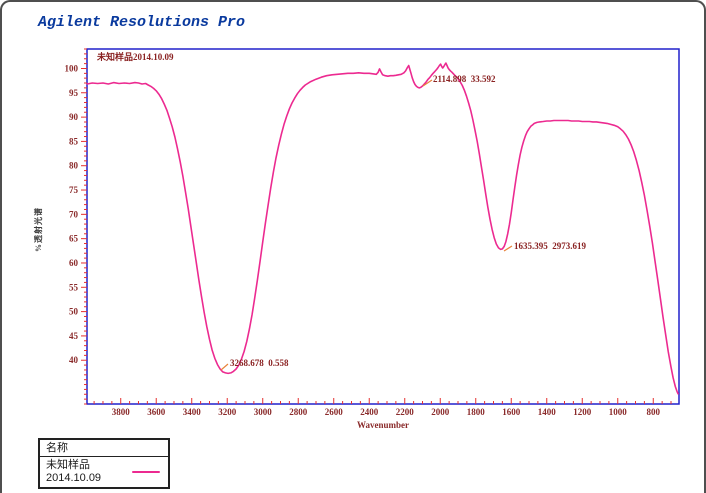 The width and height of the screenshot is (706, 493). Describe the element at coordinates (369, 412) in the screenshot. I see `x-tick-label: 2400` at that location.